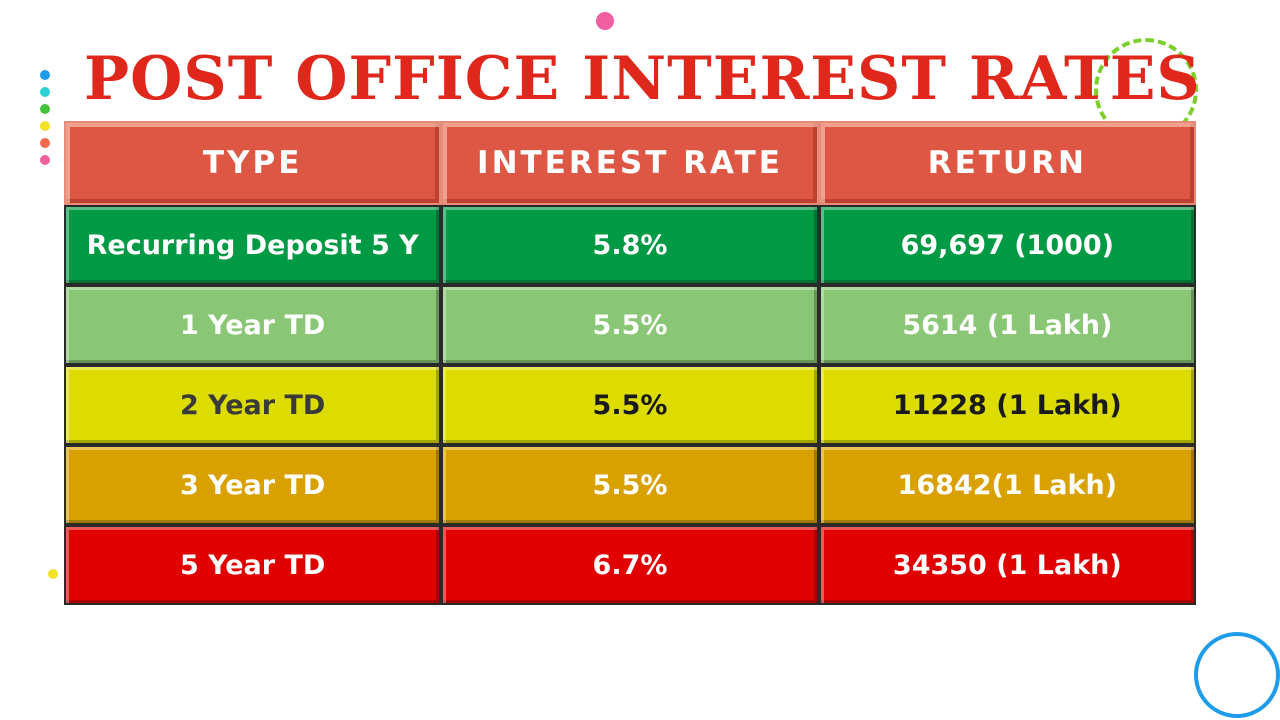  What do you see at coordinates (45, 143) in the screenshot?
I see `orange-dot` at bounding box center [45, 143].